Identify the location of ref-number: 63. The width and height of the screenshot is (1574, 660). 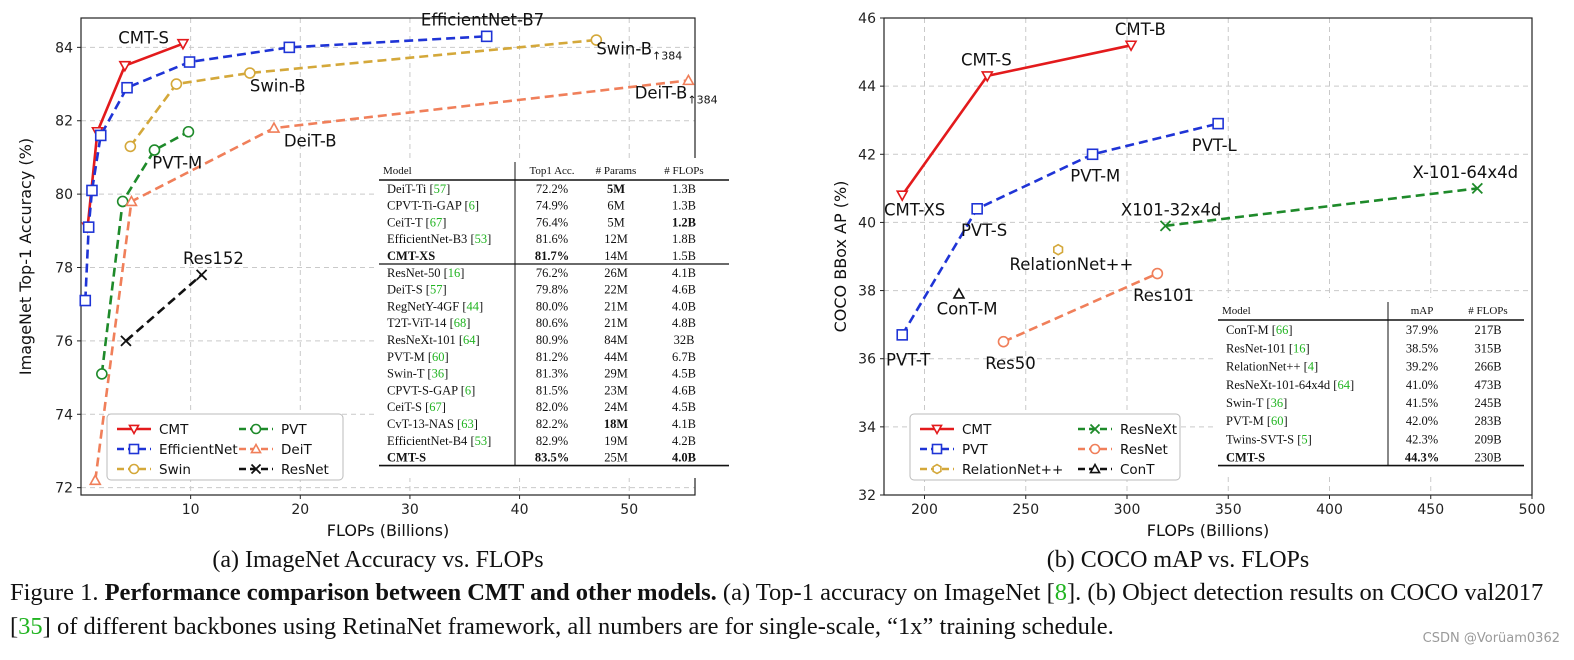
(467, 424).